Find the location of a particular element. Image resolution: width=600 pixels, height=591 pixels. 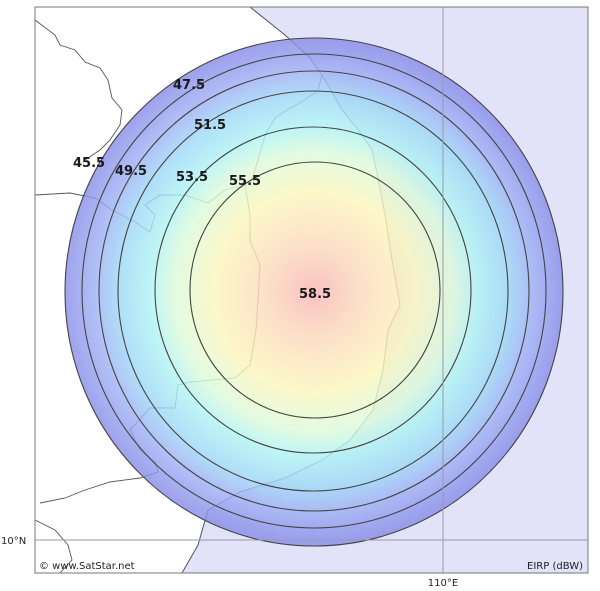

contour-label-53-5: 53.5 is located at coordinates (192, 177).